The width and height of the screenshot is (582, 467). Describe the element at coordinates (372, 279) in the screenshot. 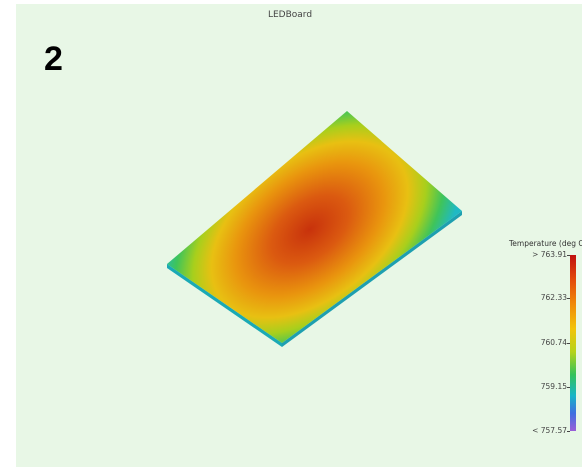

I see `board-edge-right` at that location.